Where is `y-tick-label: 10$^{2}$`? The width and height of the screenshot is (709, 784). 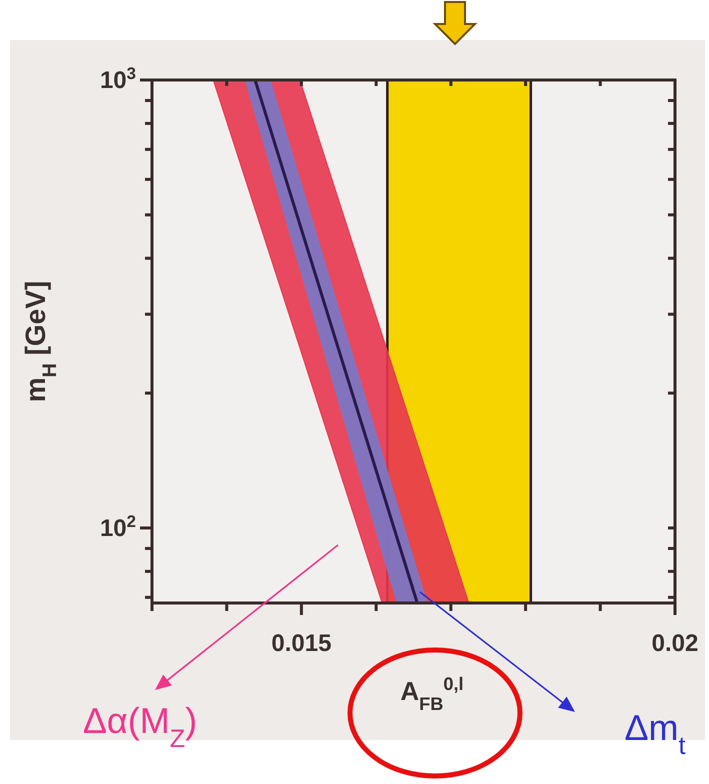 y-tick-label: 10$^{2}$ is located at coordinates (118, 526).